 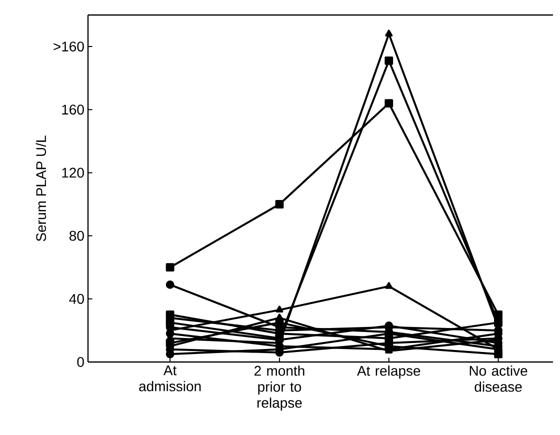 What do you see at coordinates (499, 379) in the screenshot?
I see `x-tick-label: No active disease` at bounding box center [499, 379].